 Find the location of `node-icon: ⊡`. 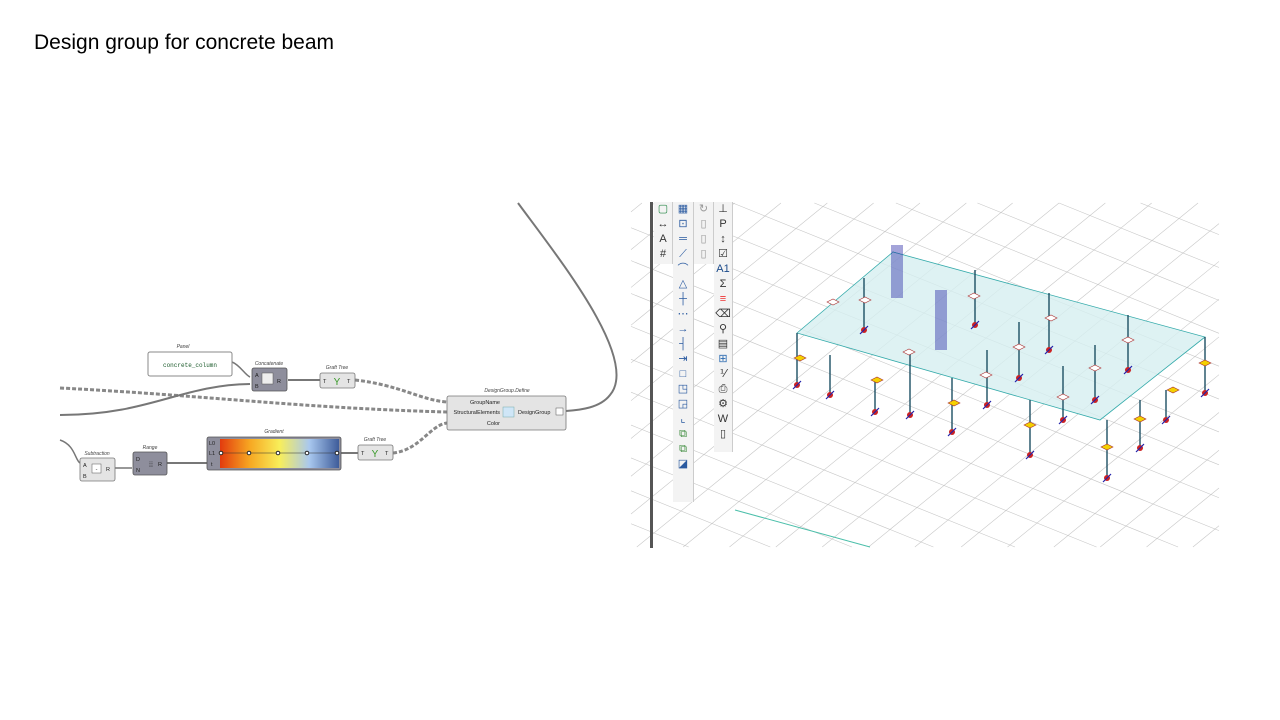

node-icon: ⊡ is located at coordinates (683, 224).